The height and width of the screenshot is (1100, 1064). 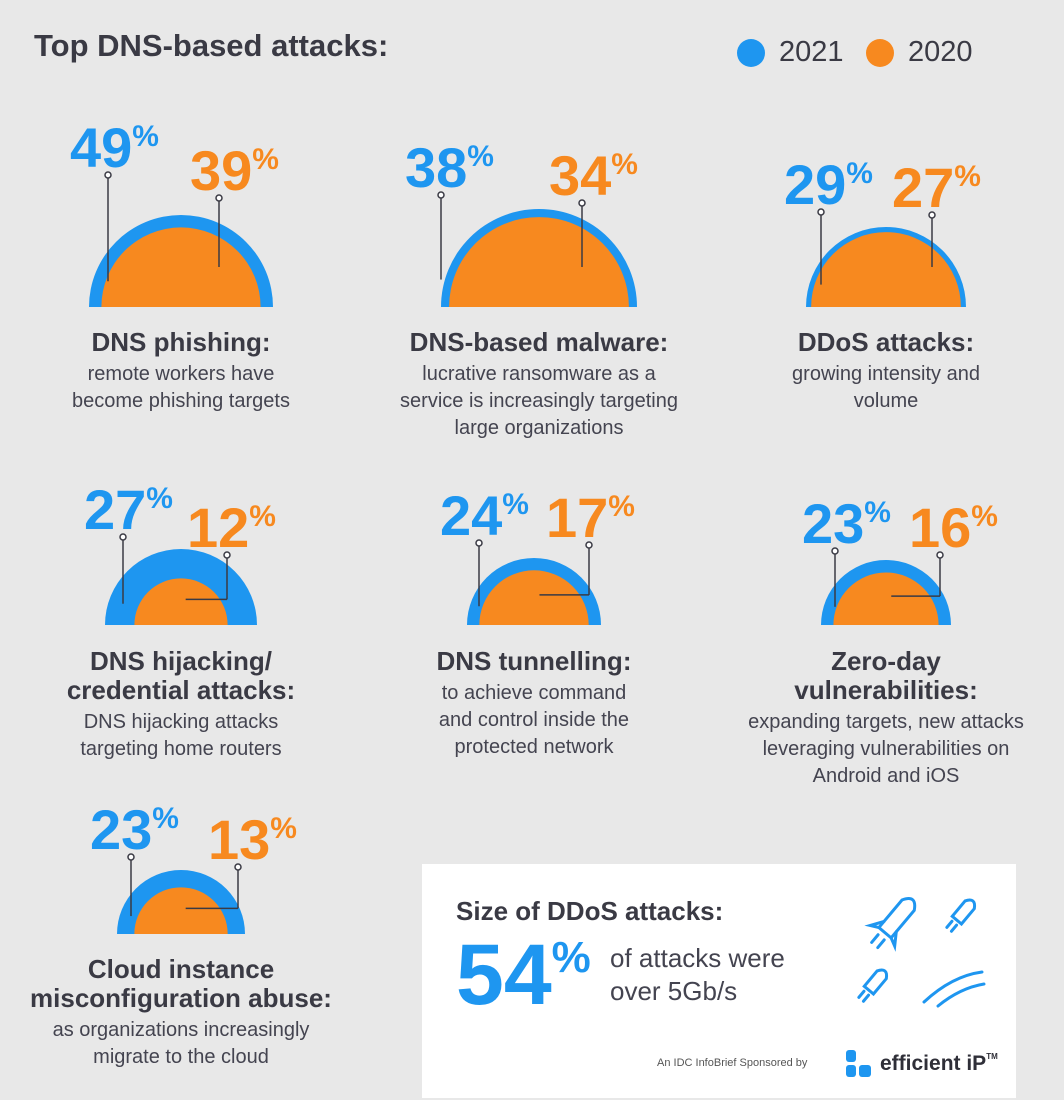 What do you see at coordinates (992, 1056) in the screenshot?
I see `logo-trademark: TM` at bounding box center [992, 1056].